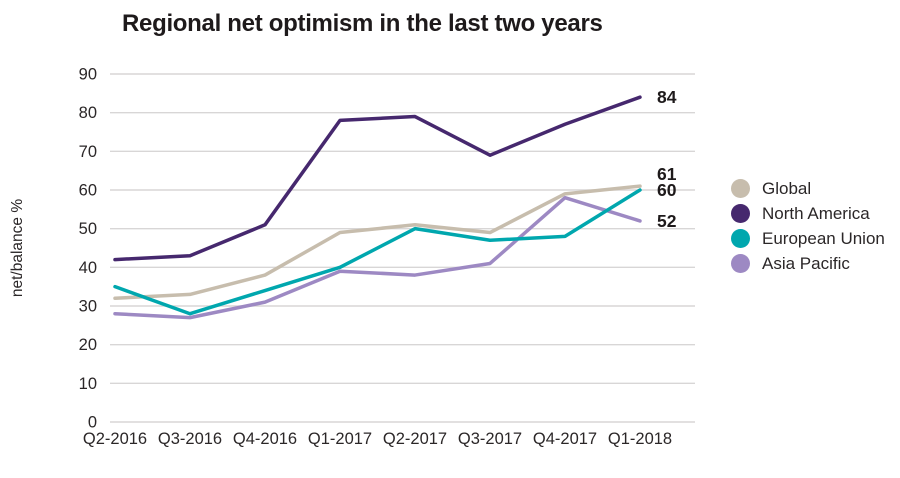  I want to click on y-tick-label: 50, so click(88, 229).